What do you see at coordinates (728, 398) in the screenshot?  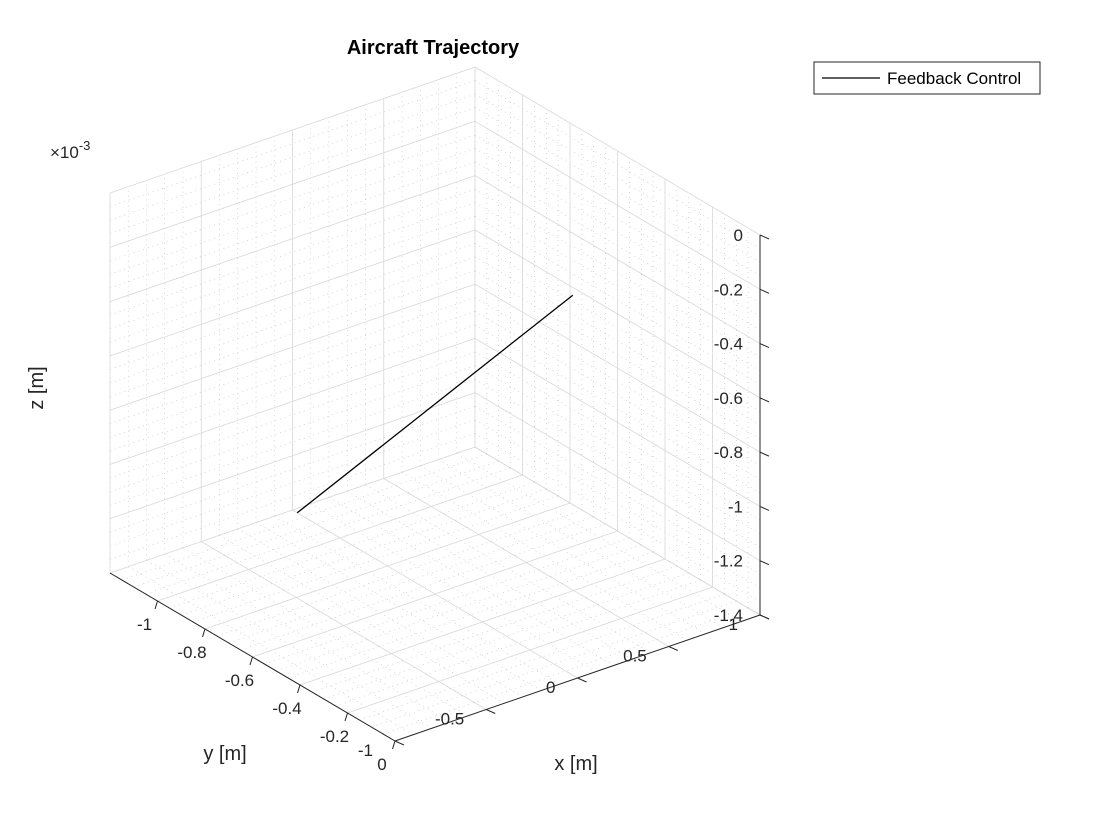 I see `z-tick-label: -0.6` at bounding box center [728, 398].